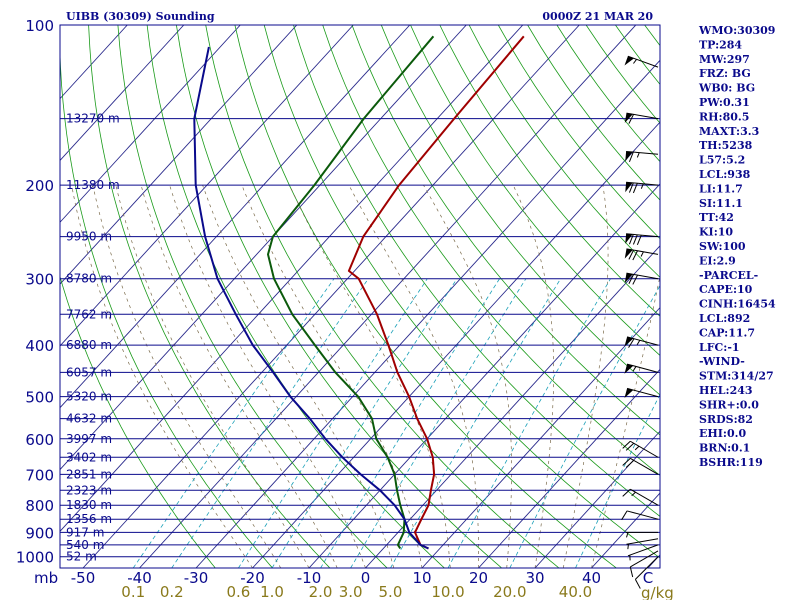  Describe the element at coordinates (139, 578) in the screenshot. I see `temperature-tick-label: -40` at that location.